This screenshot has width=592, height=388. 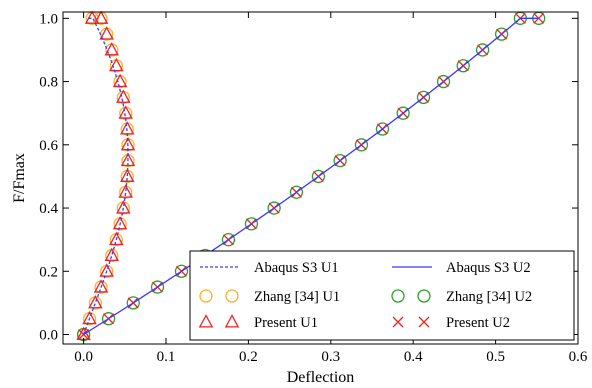 What do you see at coordinates (48, 146) in the screenshot?
I see `y-tick-label: 0.6` at bounding box center [48, 146].